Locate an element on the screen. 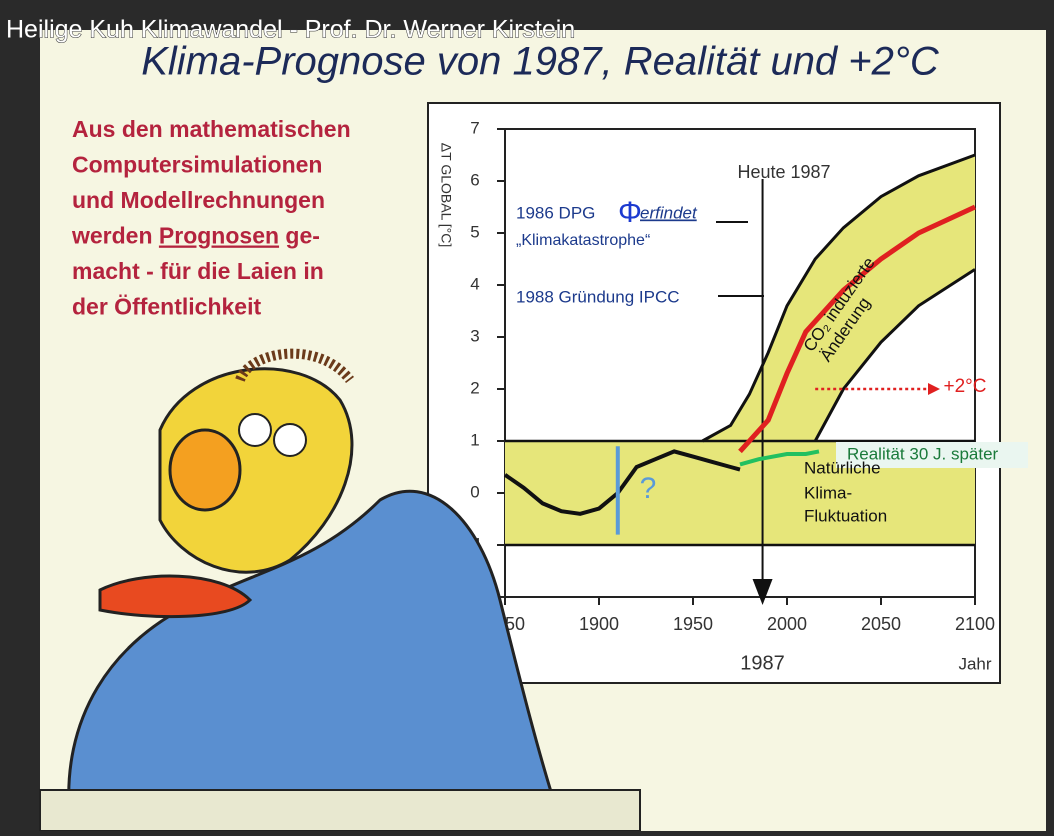 This screenshot has height=836, width=1054. slide-text-part: ge- is located at coordinates (299, 236).